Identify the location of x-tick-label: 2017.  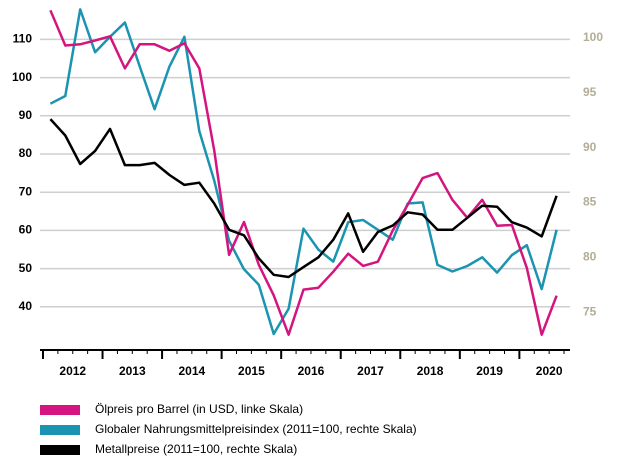
(370, 371).